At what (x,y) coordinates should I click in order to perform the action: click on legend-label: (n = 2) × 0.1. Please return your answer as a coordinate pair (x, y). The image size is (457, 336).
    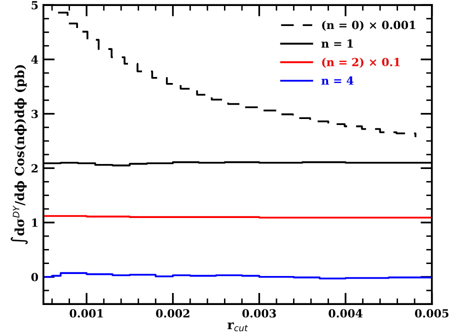
    Looking at the image, I should click on (361, 63).